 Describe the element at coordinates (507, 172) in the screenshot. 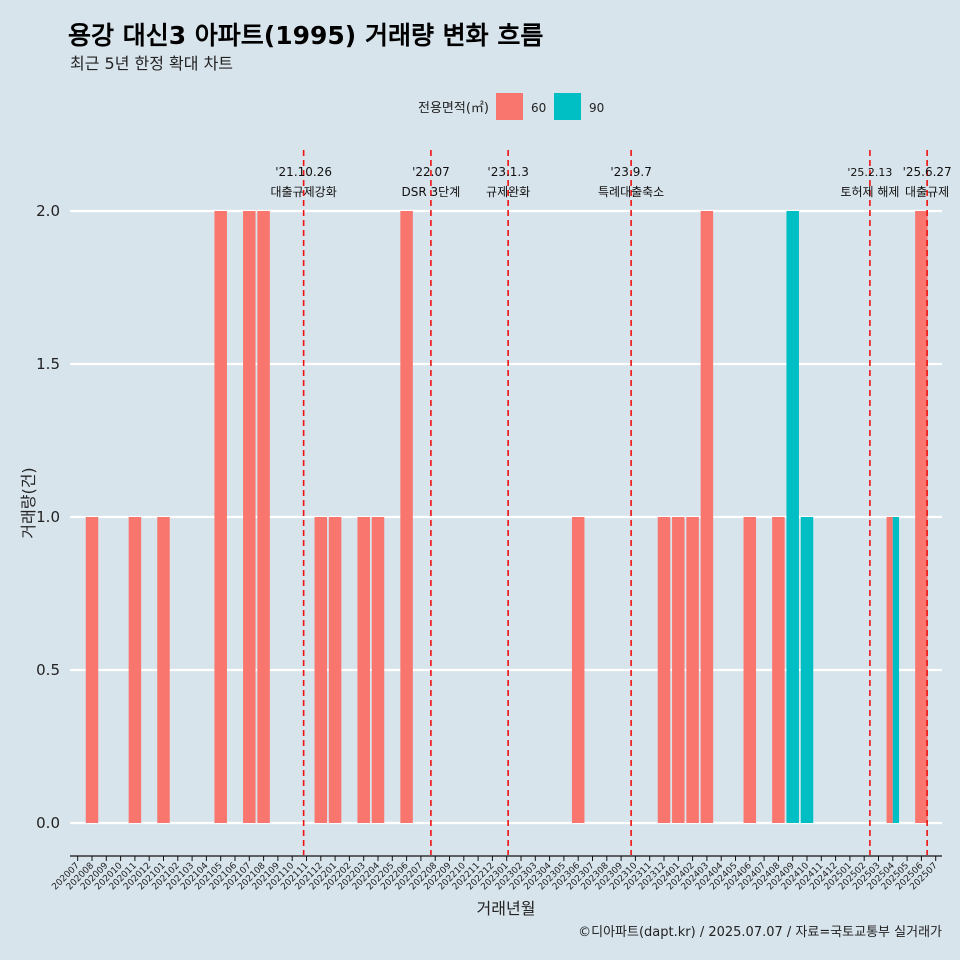

I see `event-date-label: '23.1.3` at that location.